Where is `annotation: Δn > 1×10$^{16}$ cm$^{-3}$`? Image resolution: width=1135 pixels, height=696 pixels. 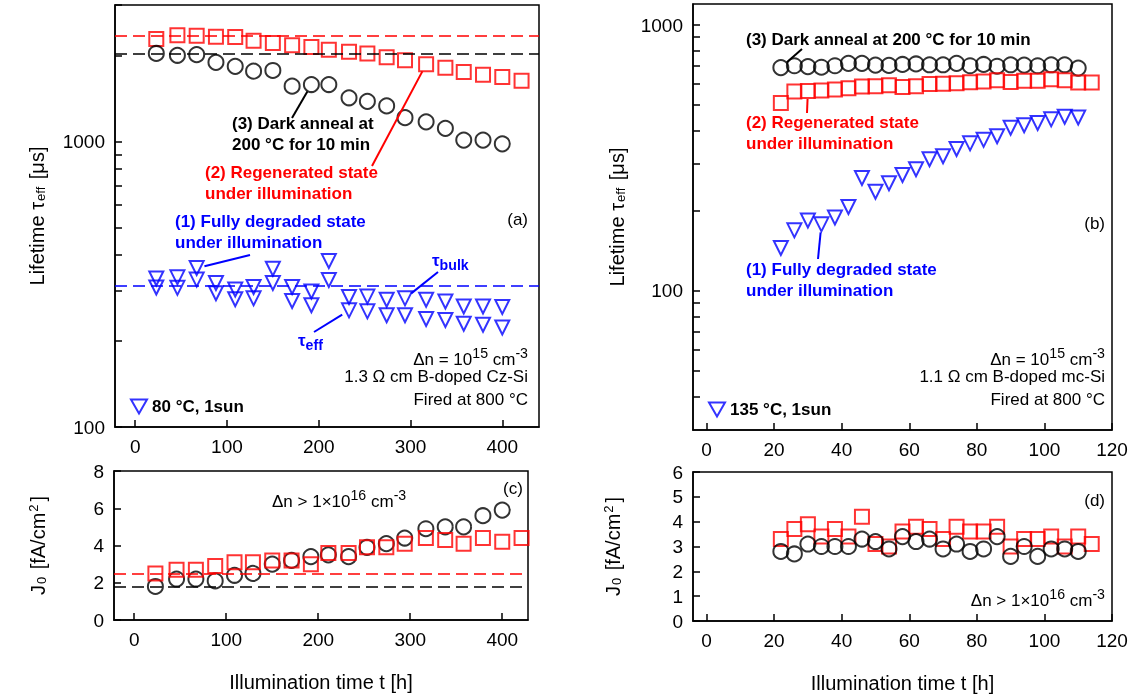
annotation: Δn > 1×10$^{16}$ cm$^{-3}$ is located at coordinates (339, 499).